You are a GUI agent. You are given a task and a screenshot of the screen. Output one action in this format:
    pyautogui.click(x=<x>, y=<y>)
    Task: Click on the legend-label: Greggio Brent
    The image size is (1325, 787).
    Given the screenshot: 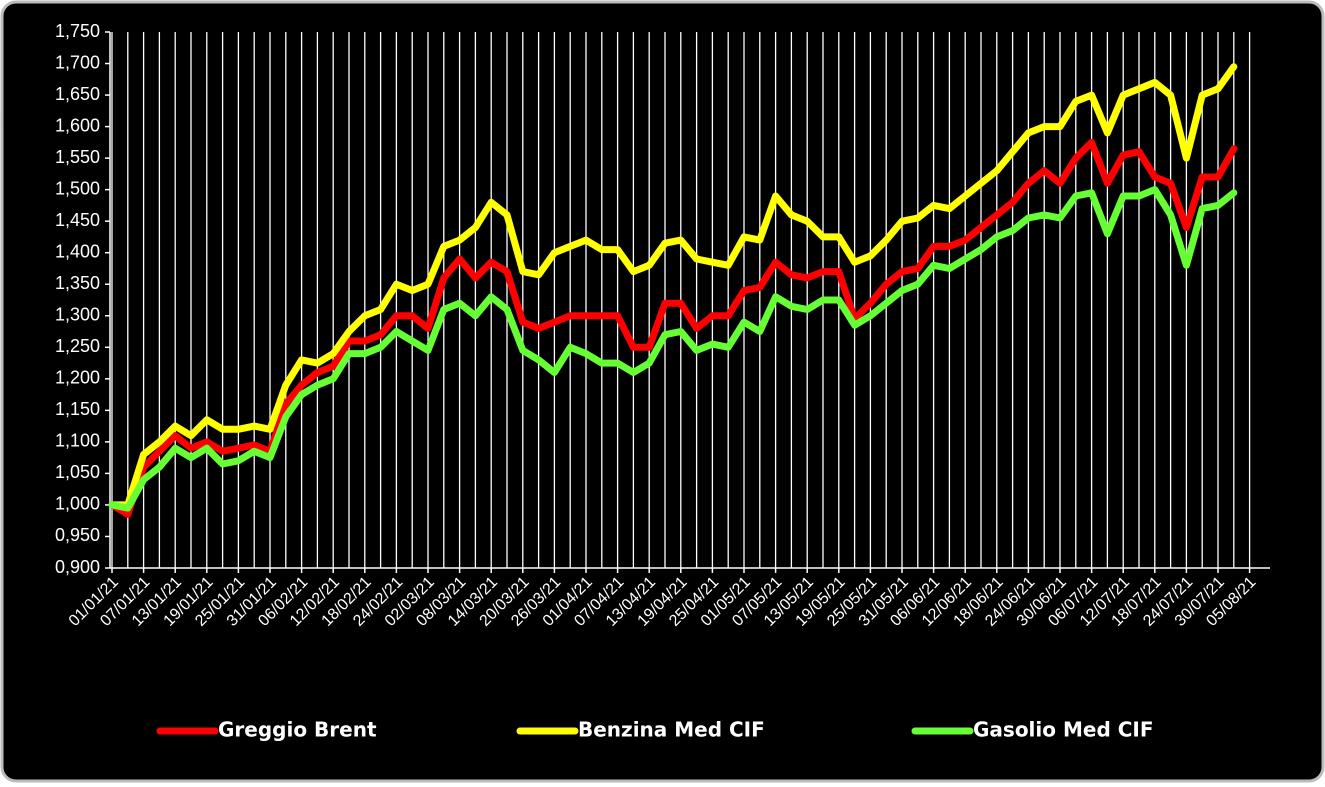 What is the action you would take?
    pyautogui.click(x=297, y=730)
    